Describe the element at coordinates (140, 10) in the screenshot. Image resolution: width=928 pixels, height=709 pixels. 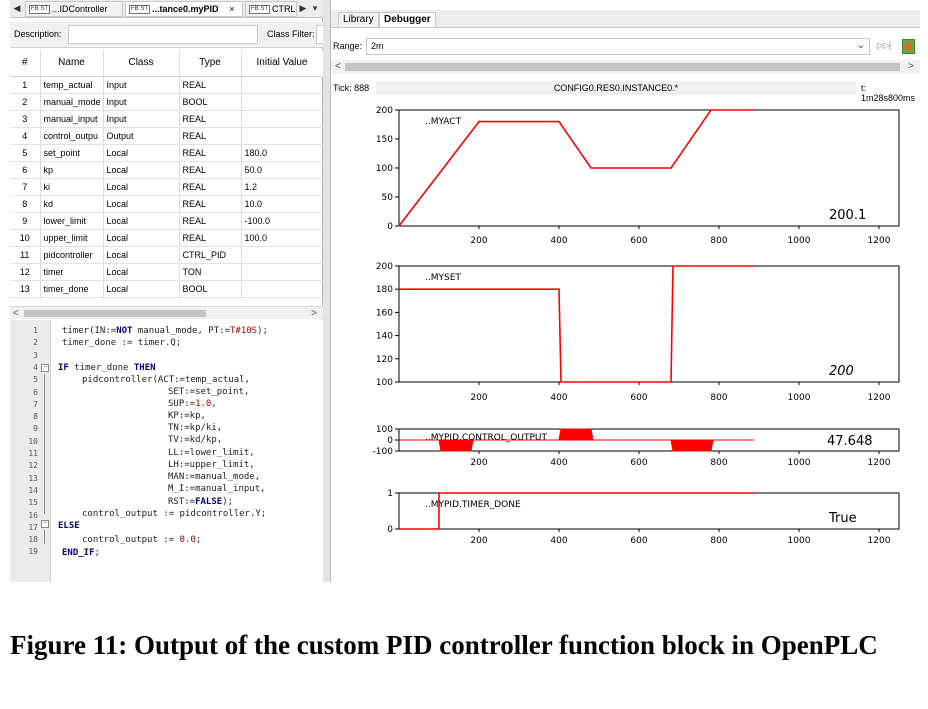
I see `function-block-icon: FB ST` at that location.